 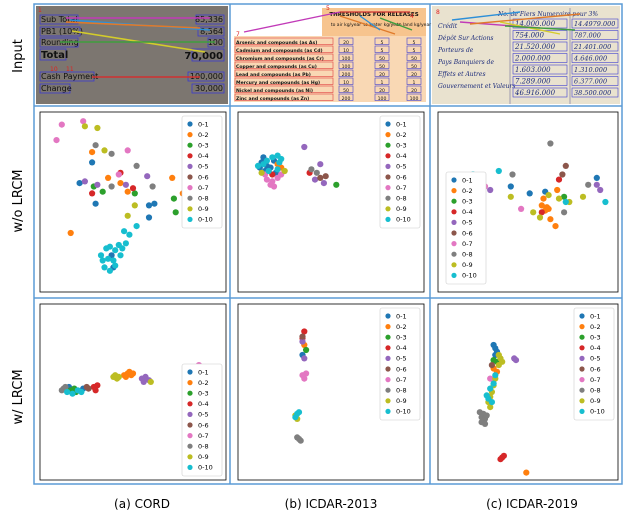 I want to click on legend-label: 0-7, so click(x=595, y=380).